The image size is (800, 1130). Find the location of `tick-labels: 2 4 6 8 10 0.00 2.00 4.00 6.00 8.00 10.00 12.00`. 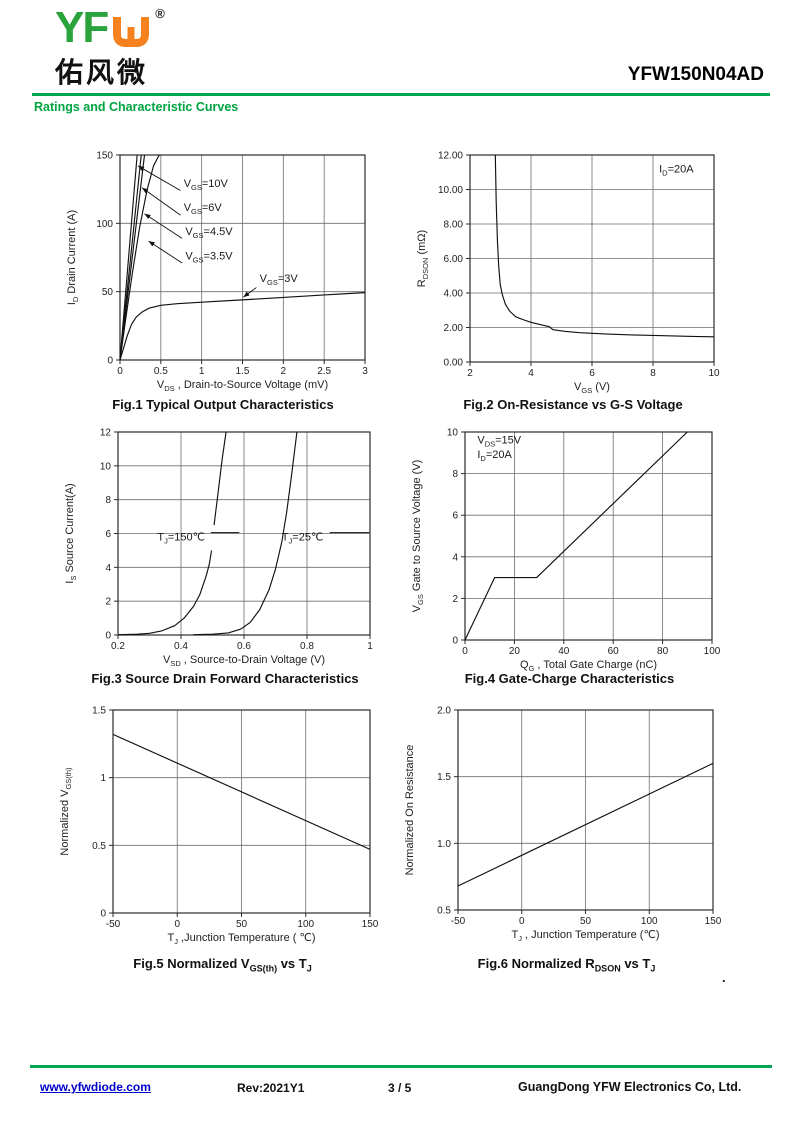

tick-labels: 2 4 6 8 10 0.00 2.00 4.00 6.00 8.00 10.00 12.00 is located at coordinates (579, 265).